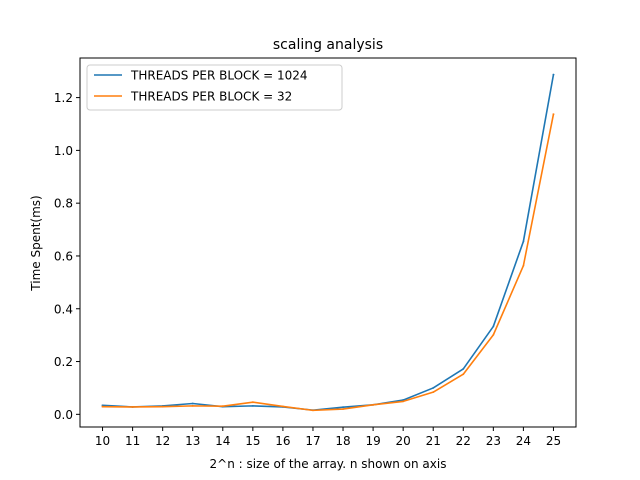 This screenshot has height=480, width=640. What do you see at coordinates (63, 309) in the screenshot?
I see `y-tick-label: 0.4` at bounding box center [63, 309].